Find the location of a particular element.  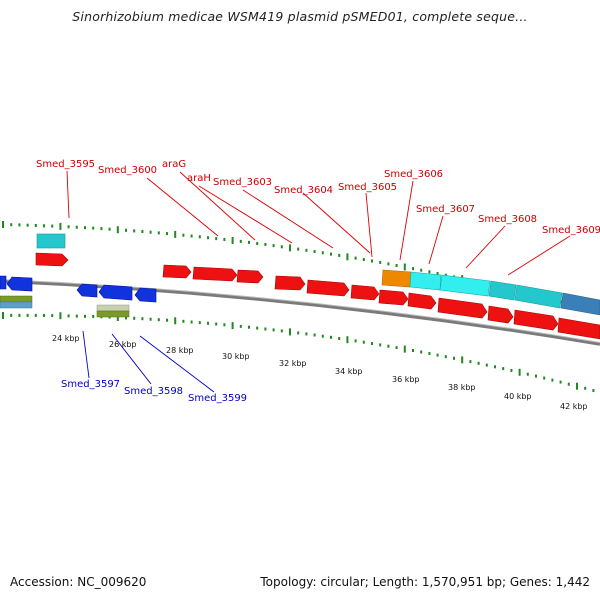

gene-label-smed-3605: Smed_3605 is located at coordinates (367, 187).